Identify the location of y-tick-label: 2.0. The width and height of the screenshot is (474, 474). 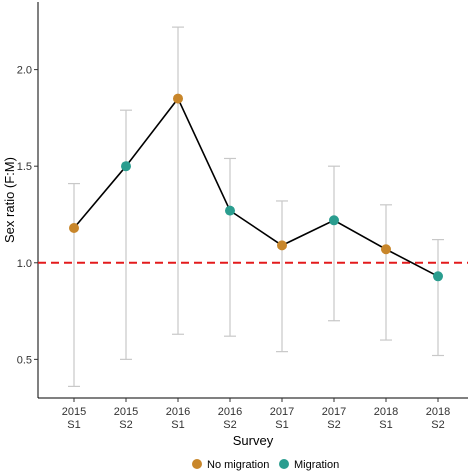
(24, 71).